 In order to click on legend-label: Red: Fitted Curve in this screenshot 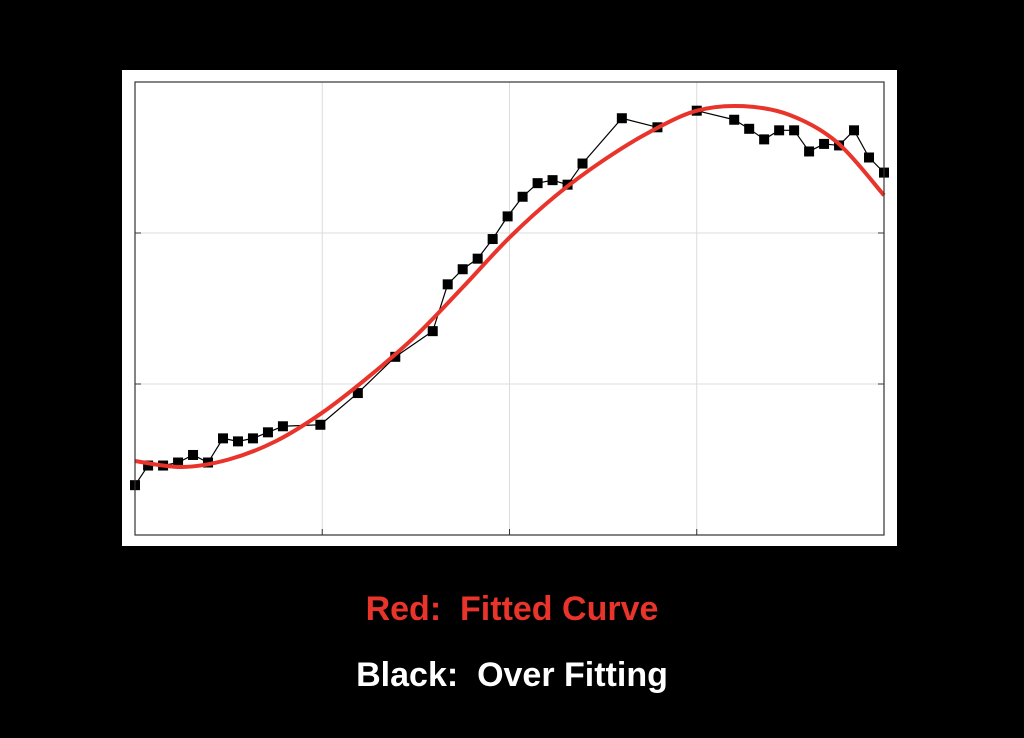, I will do `click(512, 609)`.